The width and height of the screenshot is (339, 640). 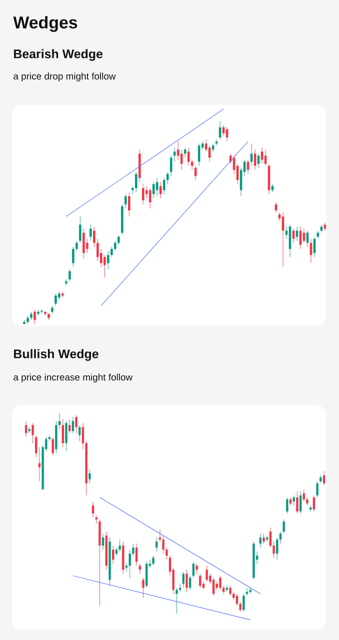 What do you see at coordinates (65, 77) in the screenshot?
I see `chart-subtitle: a price drop might follow` at bounding box center [65, 77].